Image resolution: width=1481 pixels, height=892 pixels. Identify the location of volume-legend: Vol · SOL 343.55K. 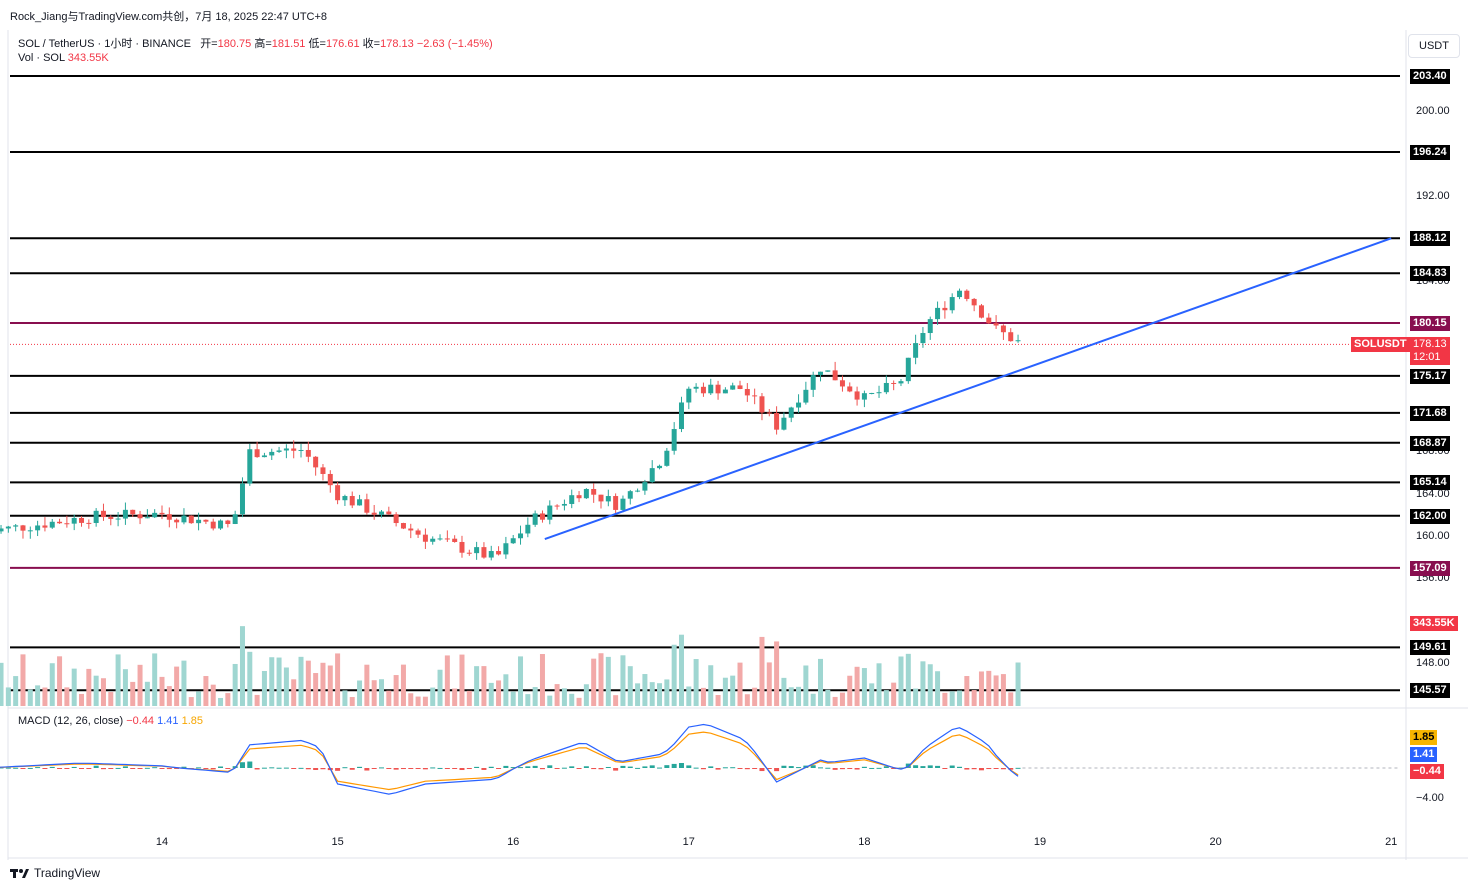
(63, 58).